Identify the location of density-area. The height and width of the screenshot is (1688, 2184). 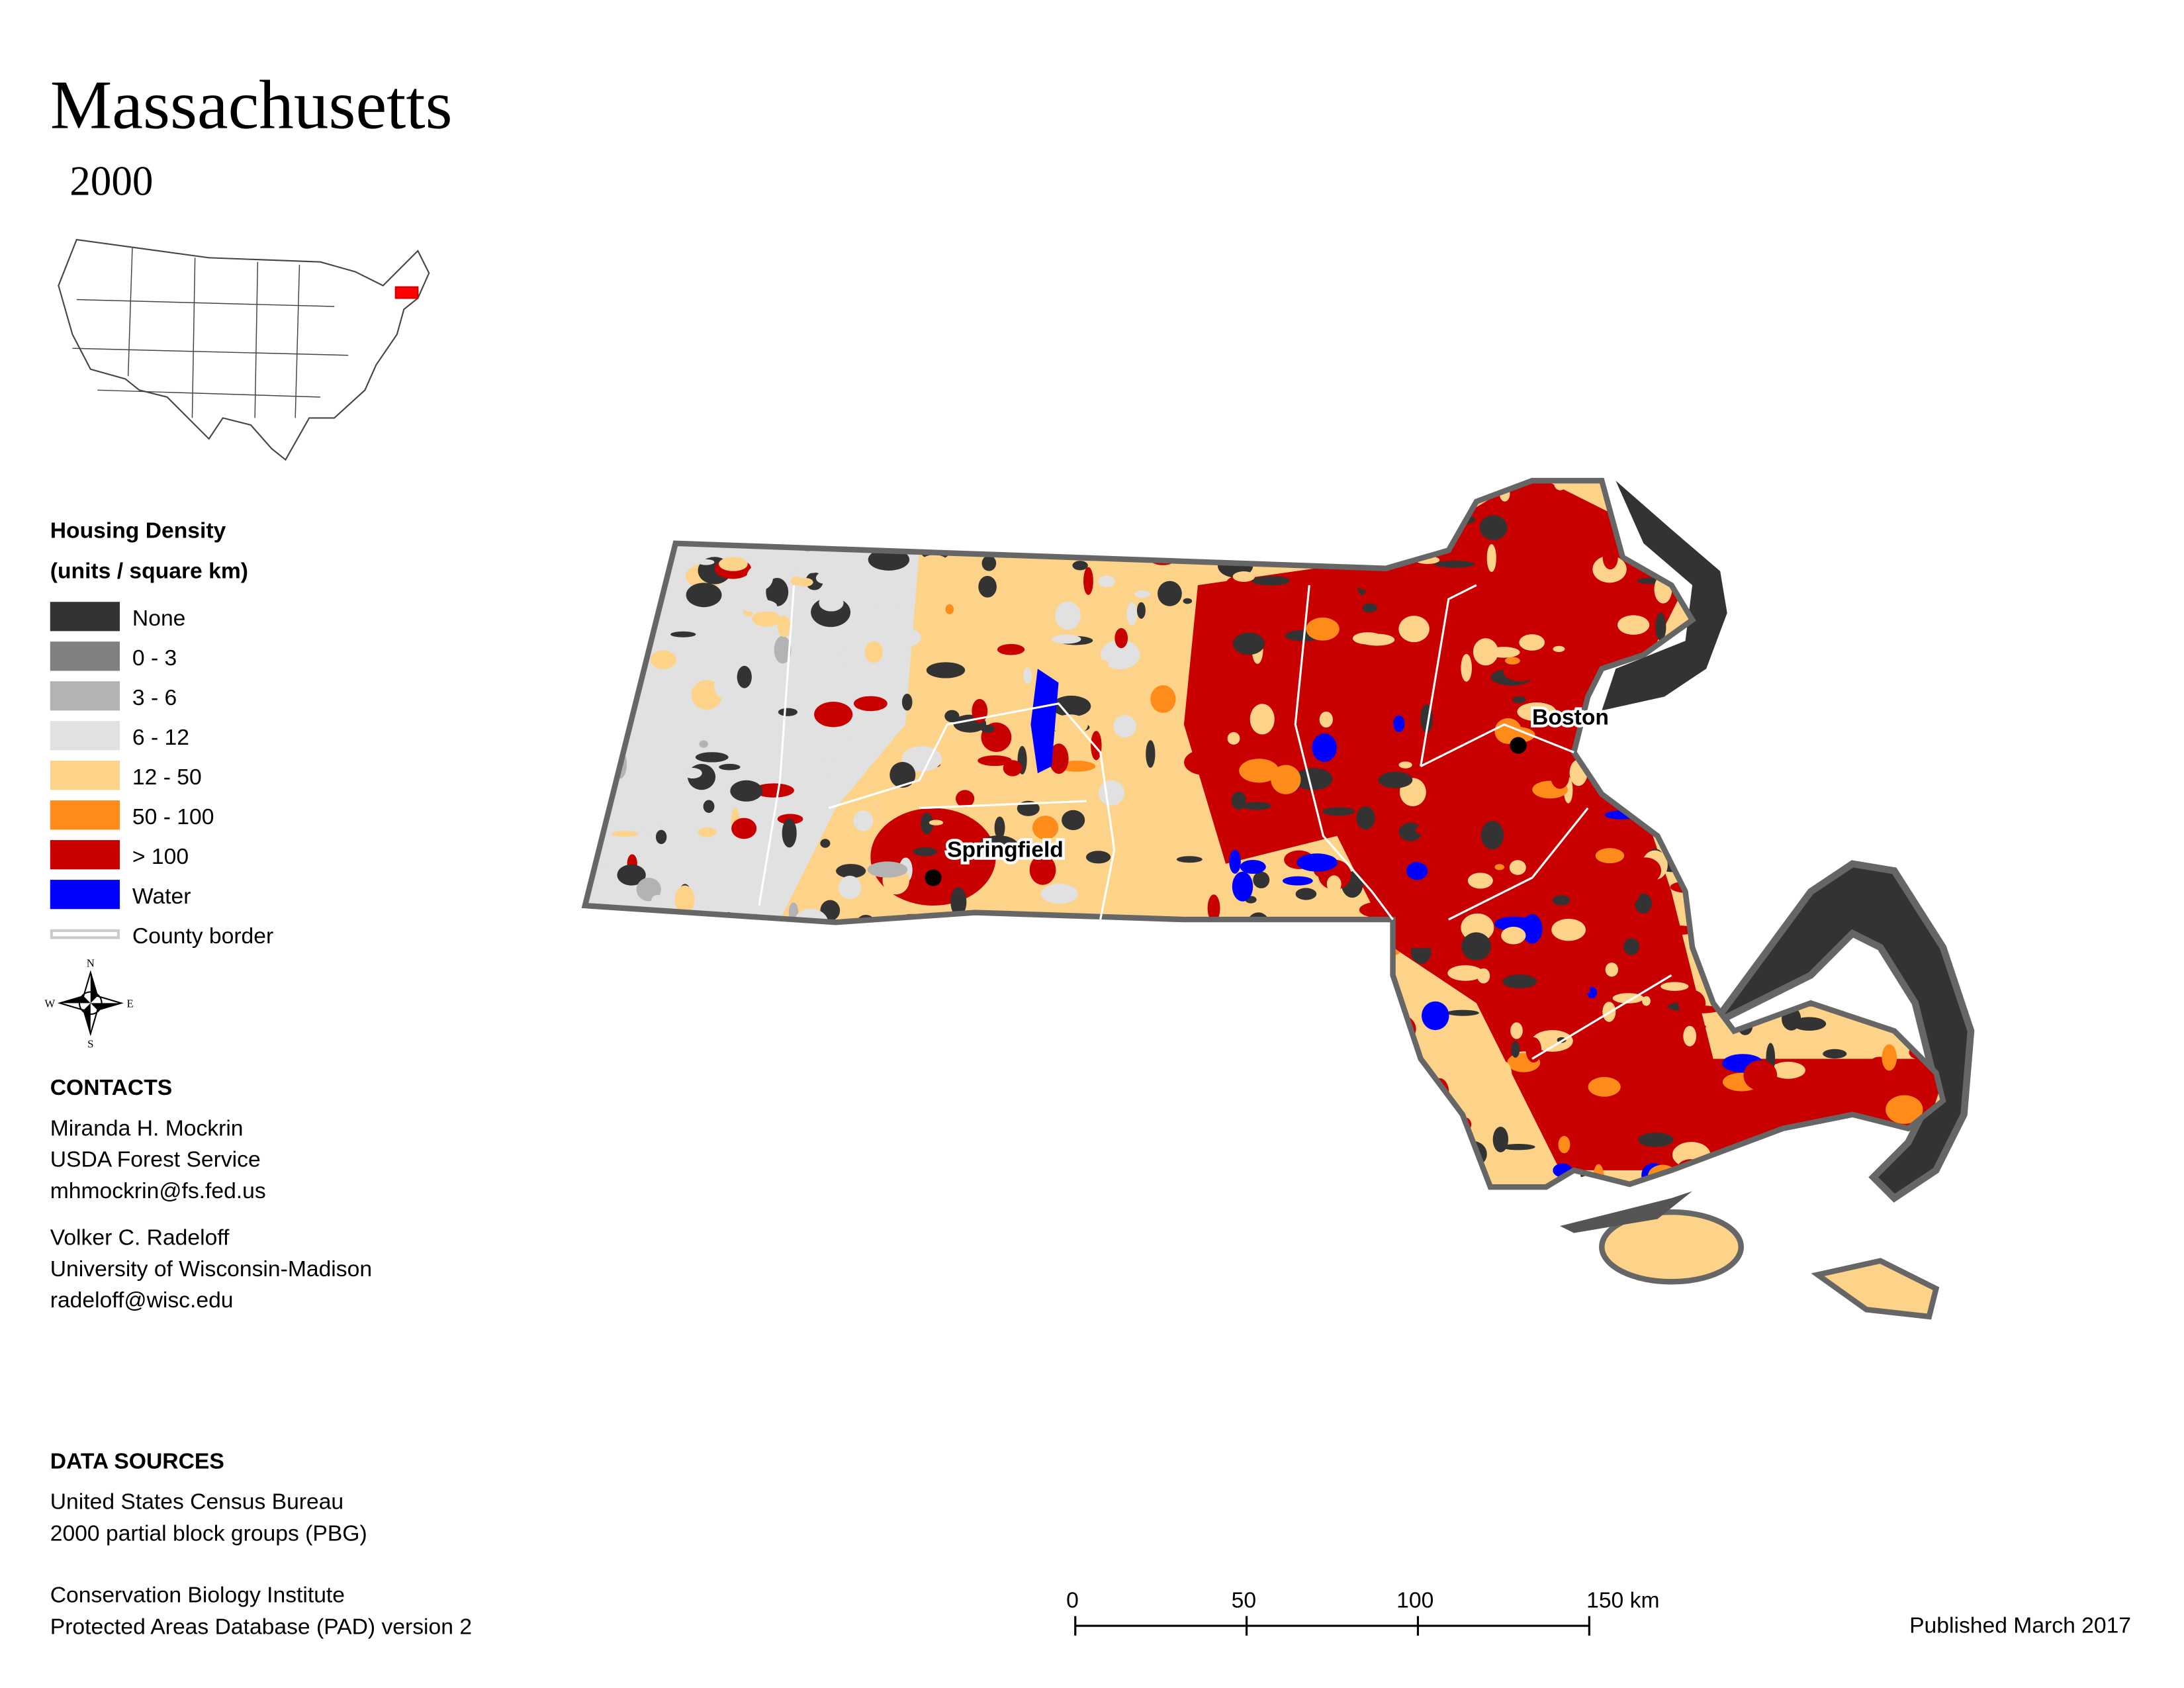
(1563, 825).